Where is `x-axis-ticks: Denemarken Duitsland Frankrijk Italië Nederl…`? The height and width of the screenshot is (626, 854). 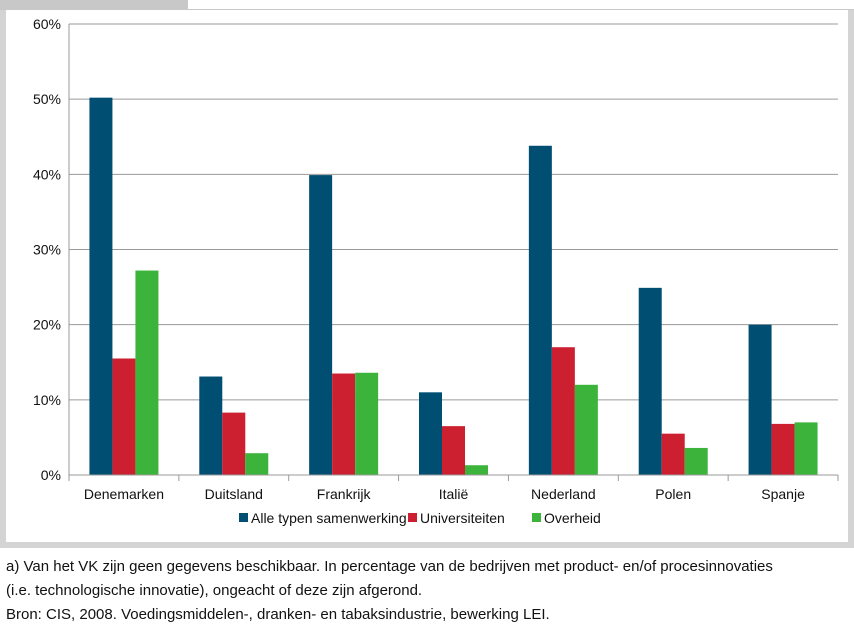
x-axis-ticks: Denemarken Duitsland Frankrijk Italië Nederl… is located at coordinates (453, 488).